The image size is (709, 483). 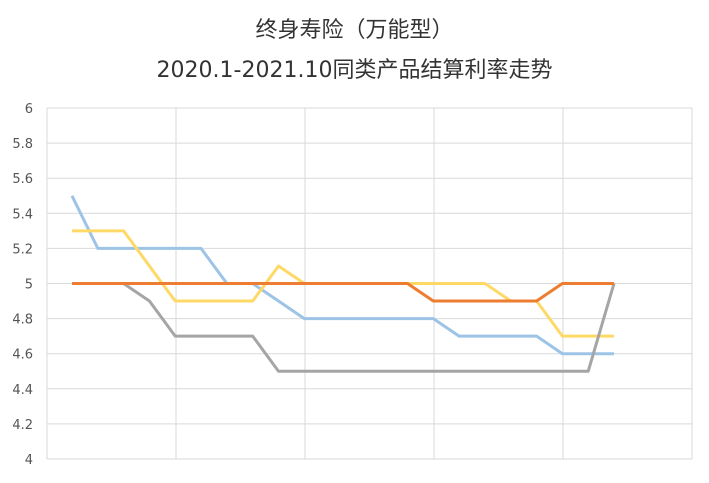 I want to click on chart-subtitle: 2020.1-2021.10同类产品结算利率走势, so click(x=354, y=70).